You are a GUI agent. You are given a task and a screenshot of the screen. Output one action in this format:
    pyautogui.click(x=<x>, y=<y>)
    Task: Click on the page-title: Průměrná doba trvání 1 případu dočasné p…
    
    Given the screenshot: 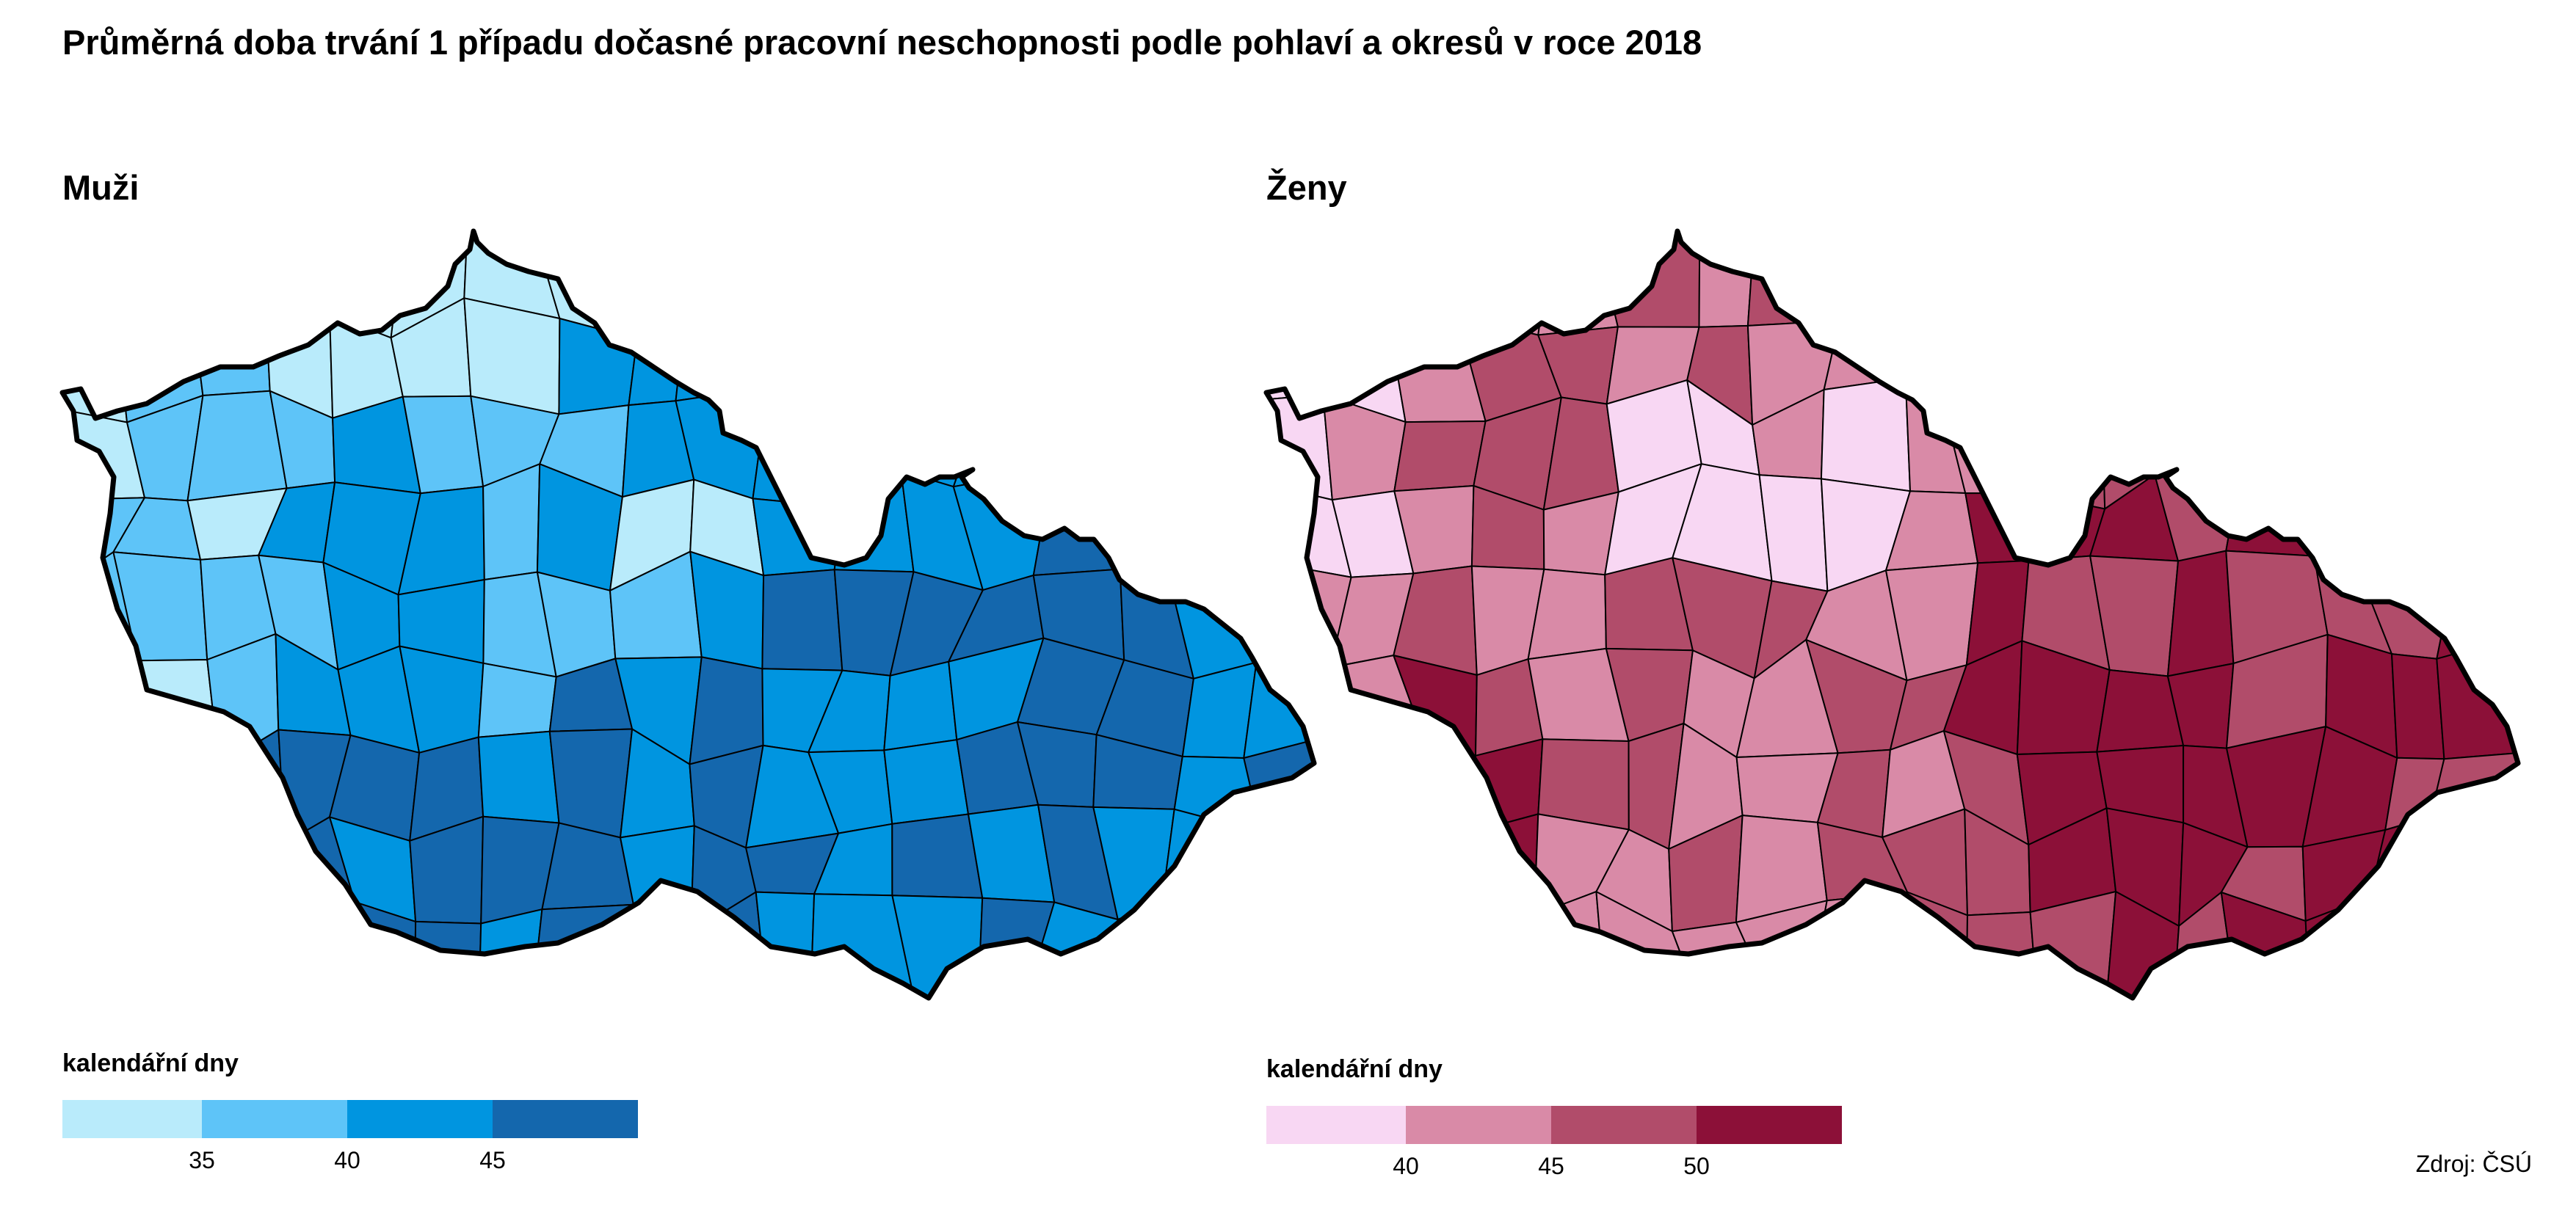 What is the action you would take?
    pyautogui.click(x=882, y=42)
    